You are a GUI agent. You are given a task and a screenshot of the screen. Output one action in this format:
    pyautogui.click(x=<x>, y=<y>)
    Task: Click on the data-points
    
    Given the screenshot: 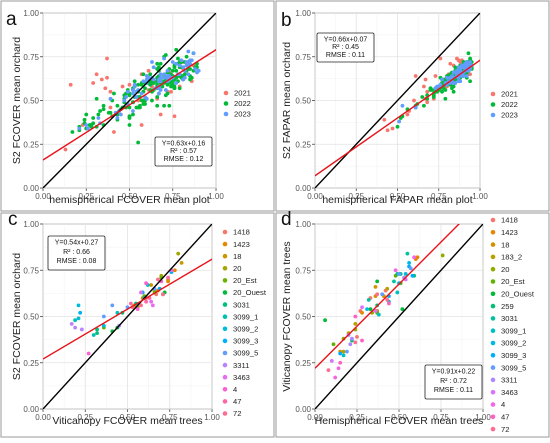 What is the action you would take?
    pyautogui.click(x=132, y=99)
    